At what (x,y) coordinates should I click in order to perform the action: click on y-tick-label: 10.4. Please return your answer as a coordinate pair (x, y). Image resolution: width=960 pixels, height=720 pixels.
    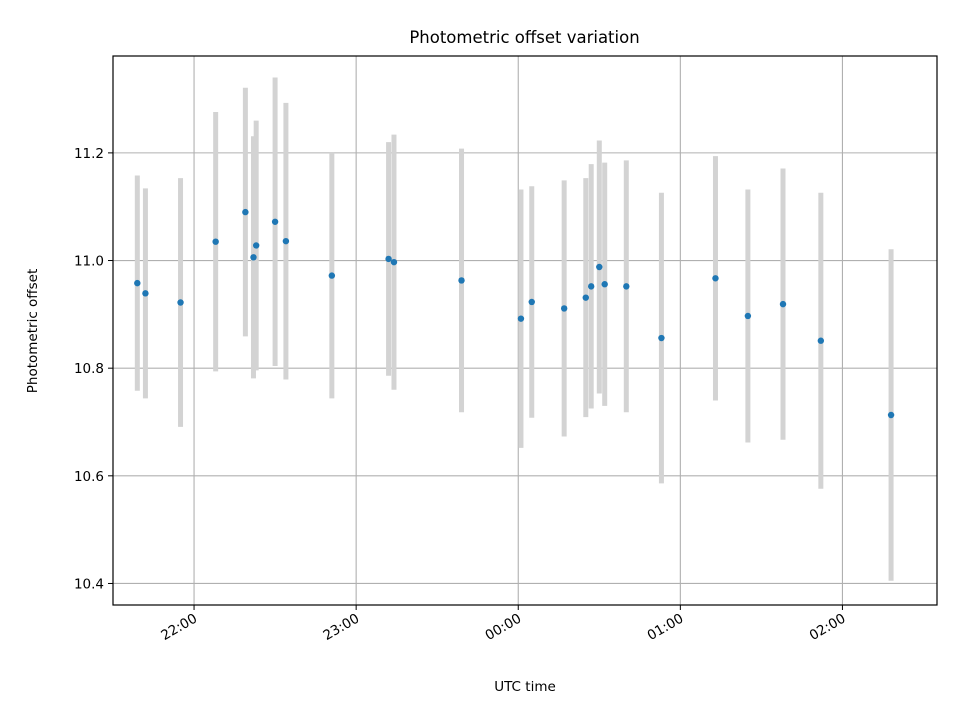
    Looking at the image, I should click on (89, 584).